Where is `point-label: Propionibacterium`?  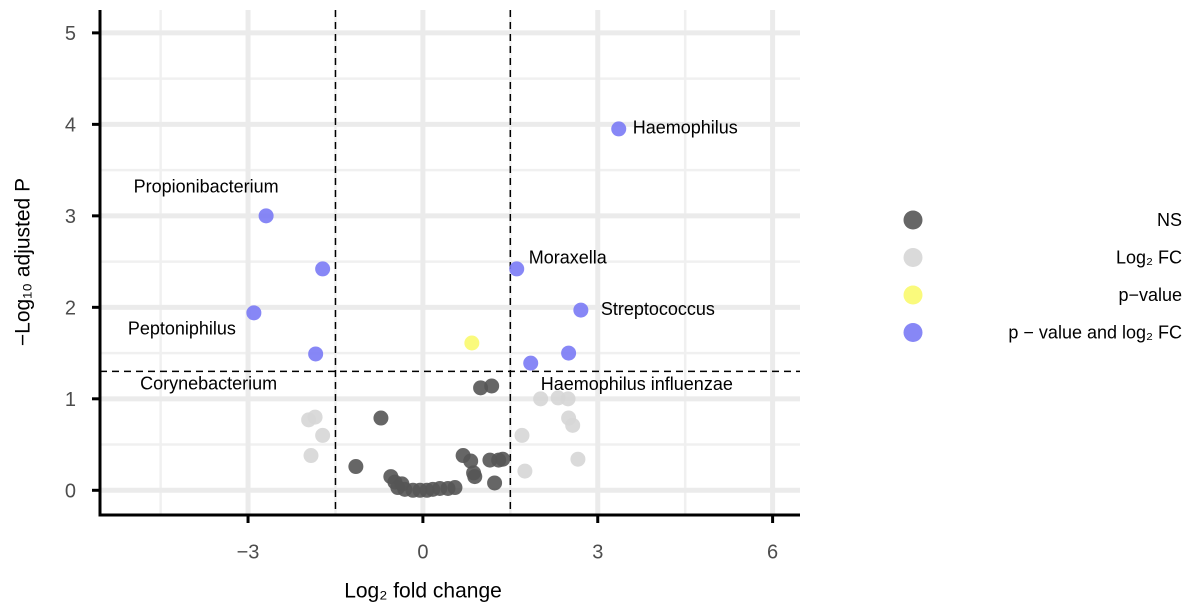 point-label: Propionibacterium is located at coordinates (206, 187).